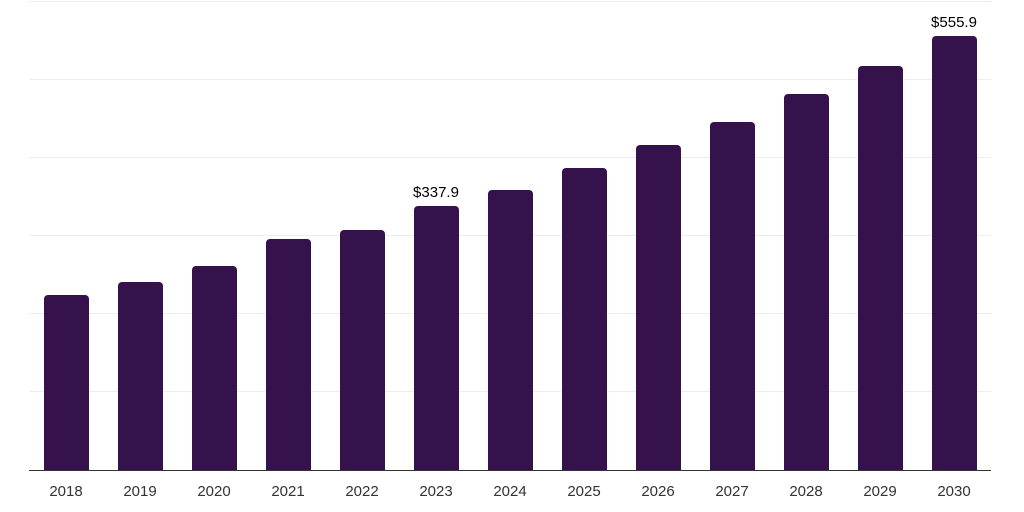  I want to click on x-tick-label-2026: 2026, so click(658, 491).